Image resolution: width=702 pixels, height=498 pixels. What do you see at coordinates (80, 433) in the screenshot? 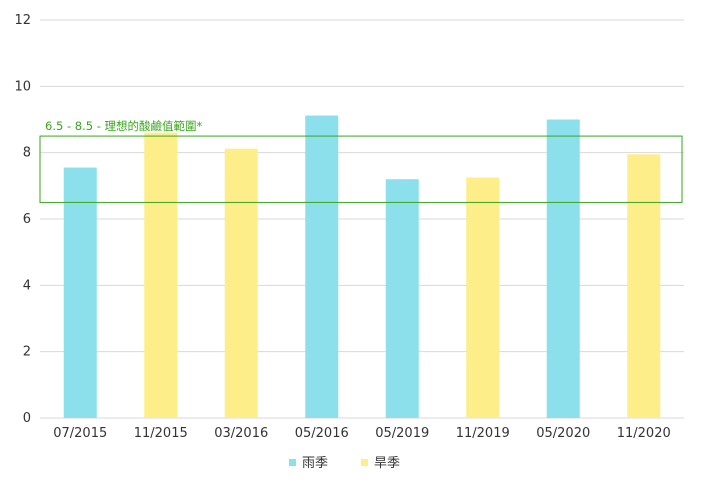
I see `x-tick-label: 07/2015` at bounding box center [80, 433].